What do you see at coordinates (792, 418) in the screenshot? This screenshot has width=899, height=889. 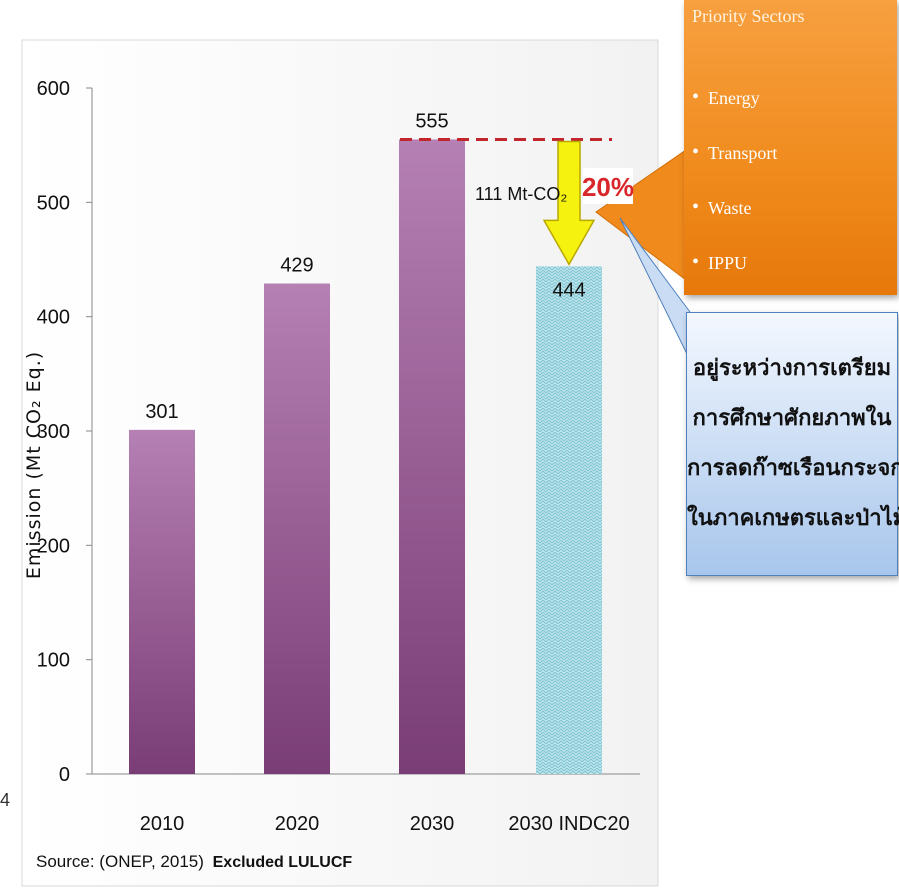 I see `note-line: การศึกษาศักยภาพใน` at bounding box center [792, 418].